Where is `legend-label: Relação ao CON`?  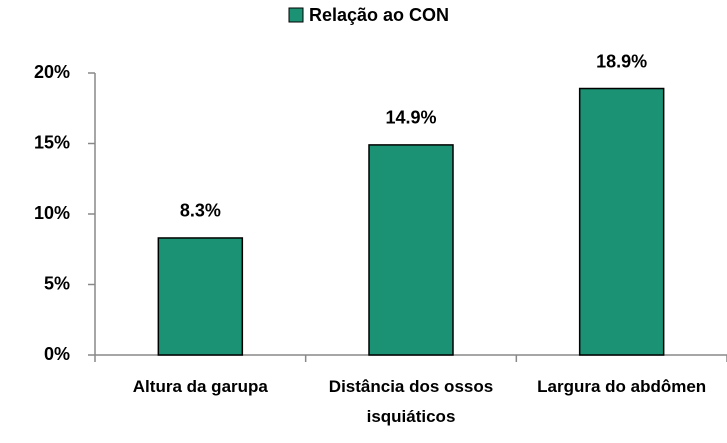 legend-label: Relação ao CON is located at coordinates (379, 15).